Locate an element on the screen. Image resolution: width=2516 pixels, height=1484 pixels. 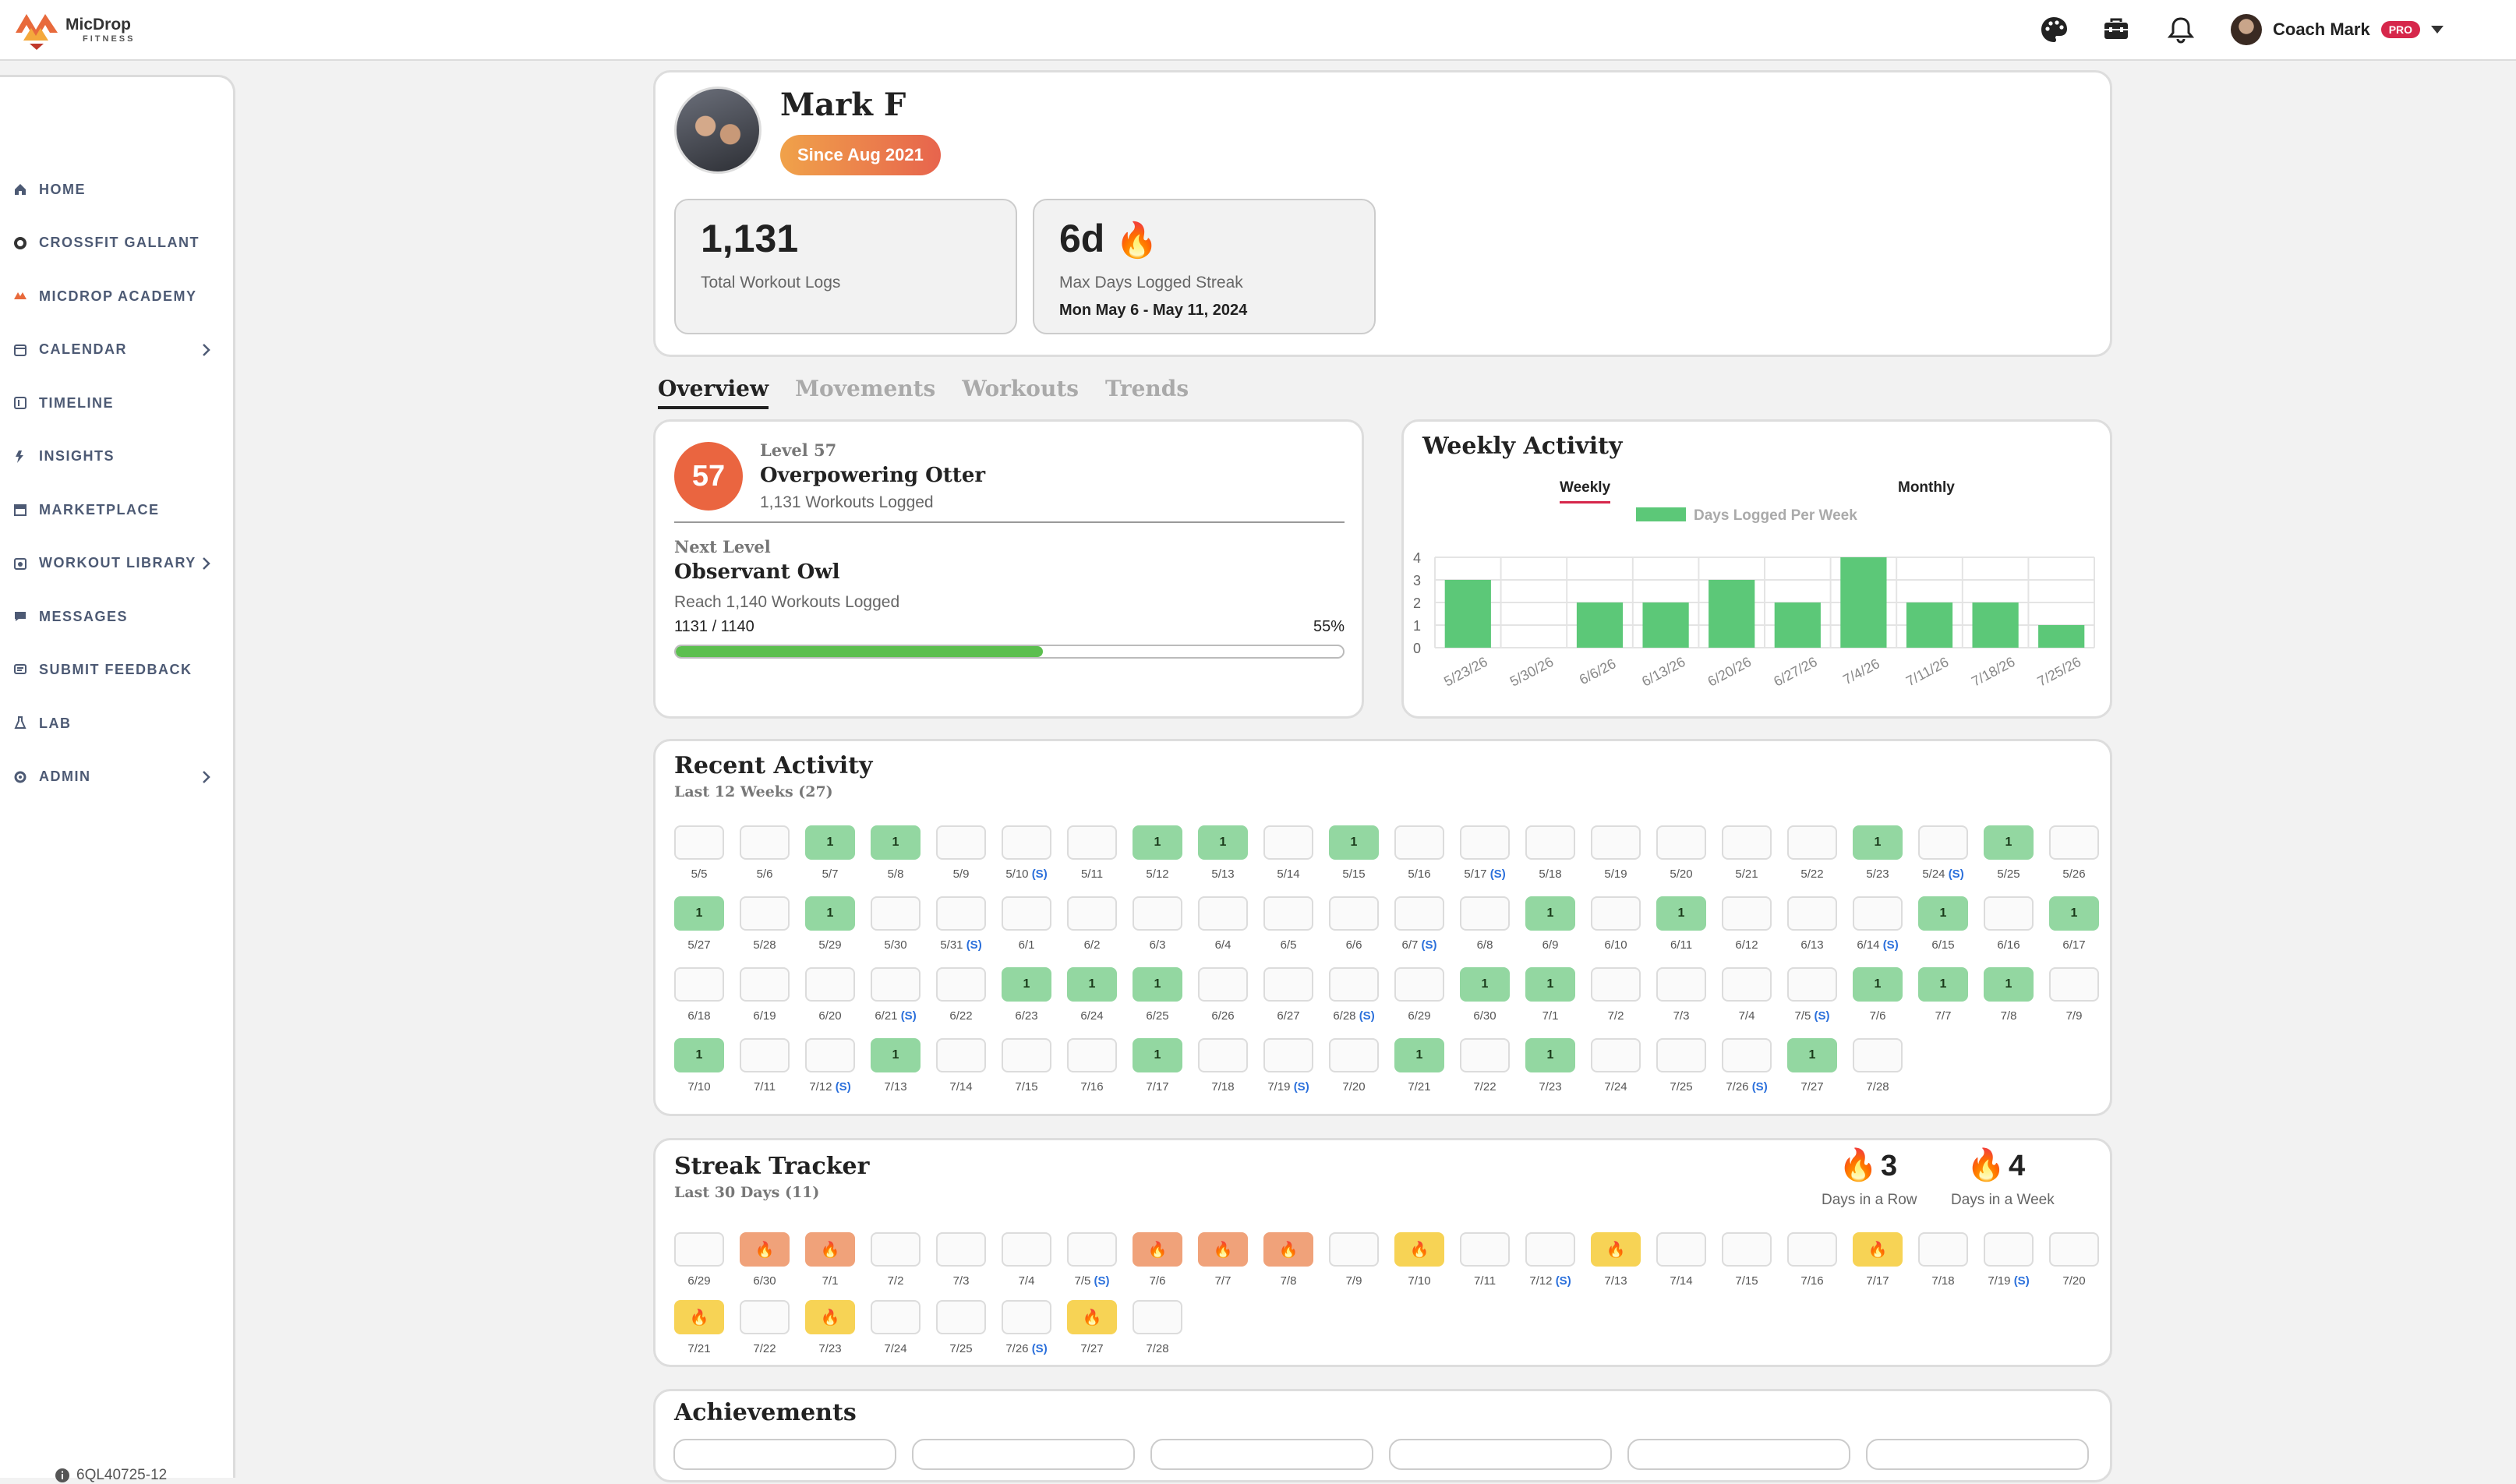
streak-day: 🔥 7/7 is located at coordinates (1223, 1260).